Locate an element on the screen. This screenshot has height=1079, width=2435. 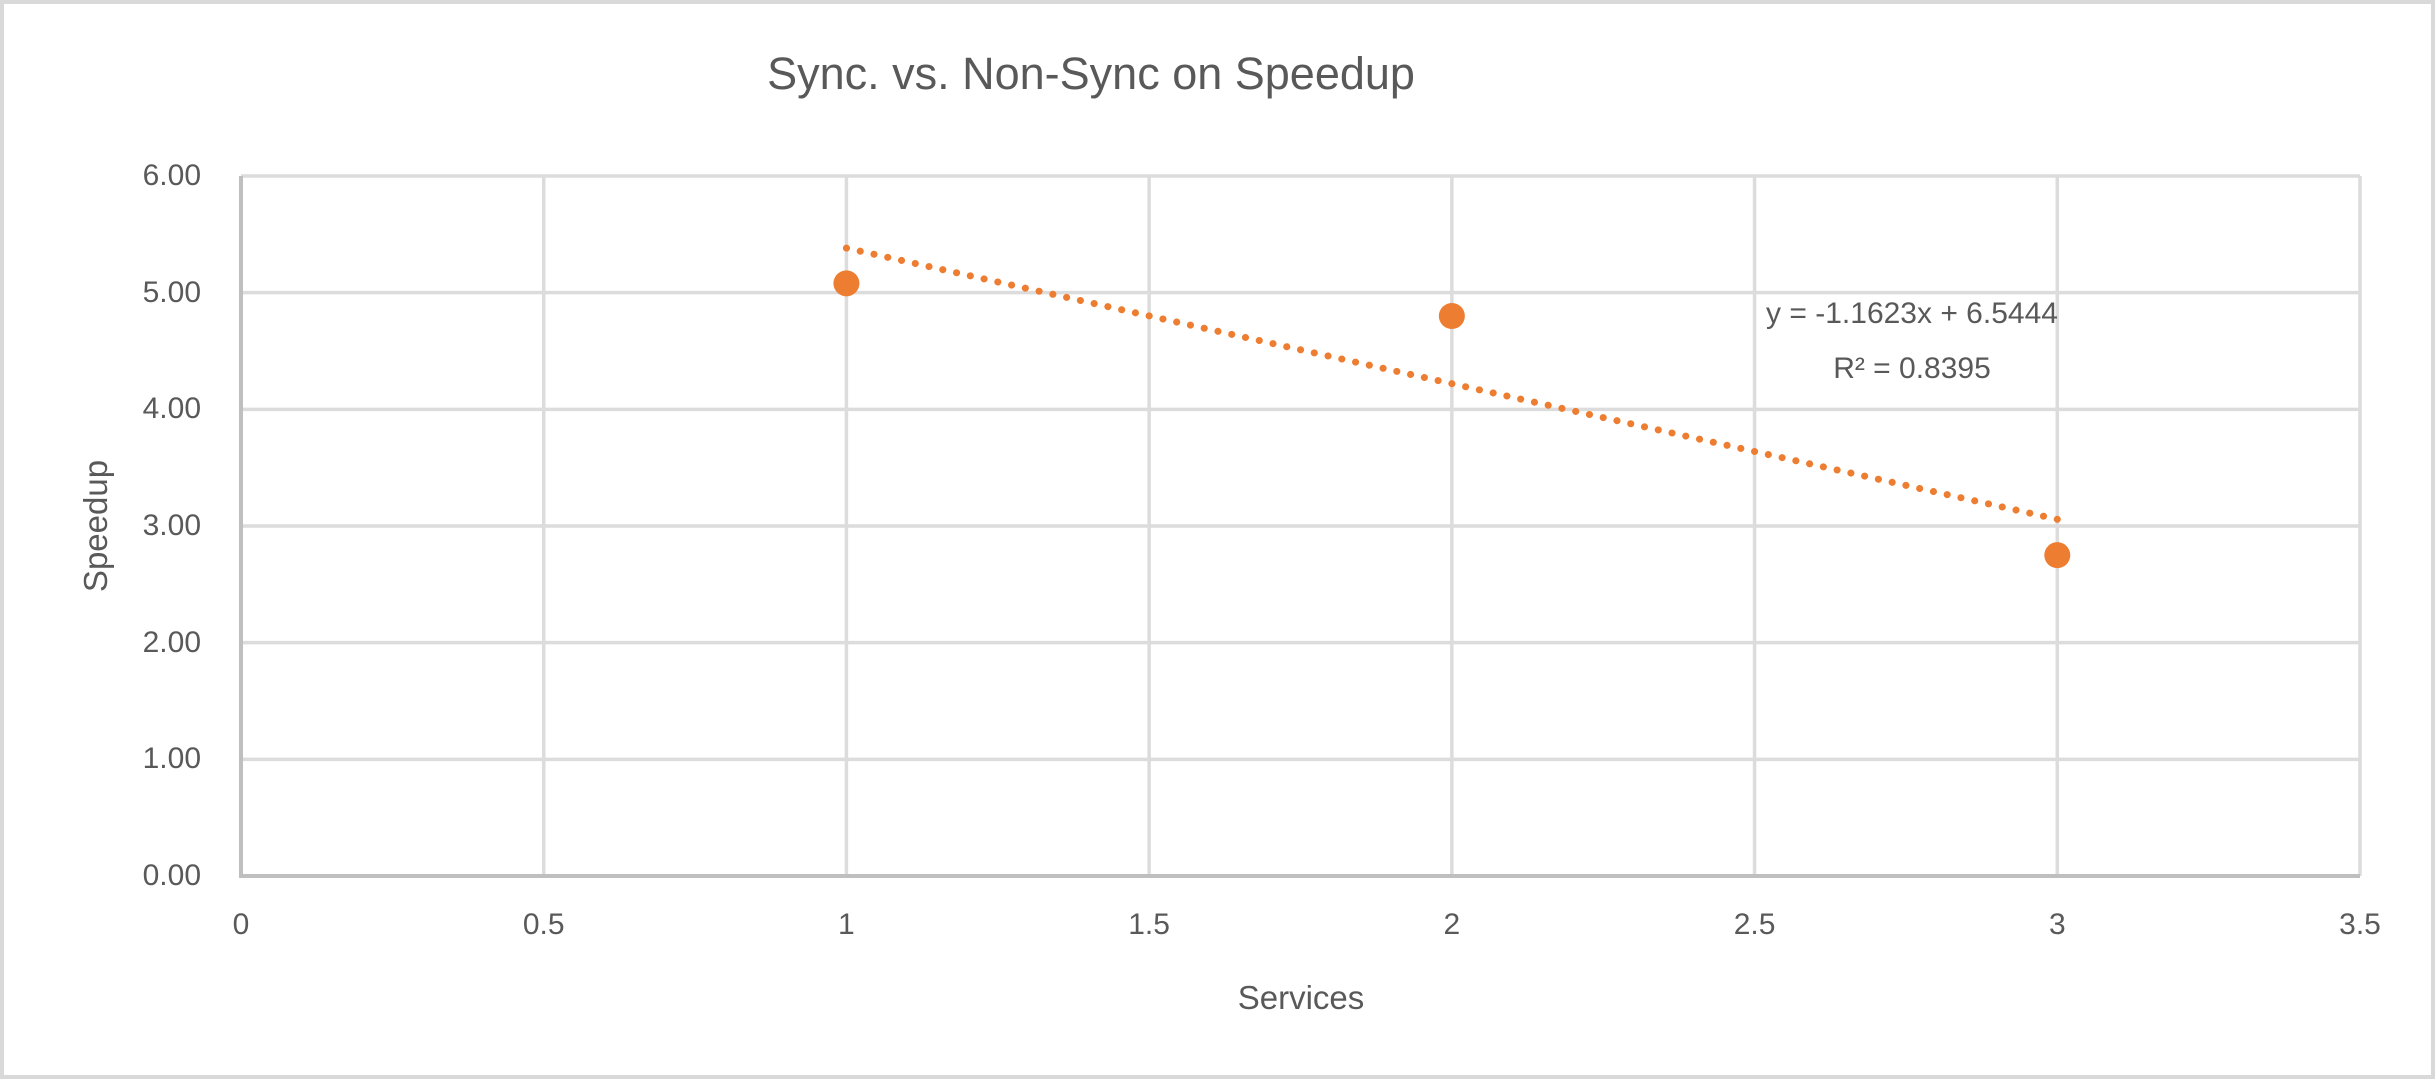
trendline-equation: y = -1.1623x + 6.5444 is located at coordinates (1912, 313).